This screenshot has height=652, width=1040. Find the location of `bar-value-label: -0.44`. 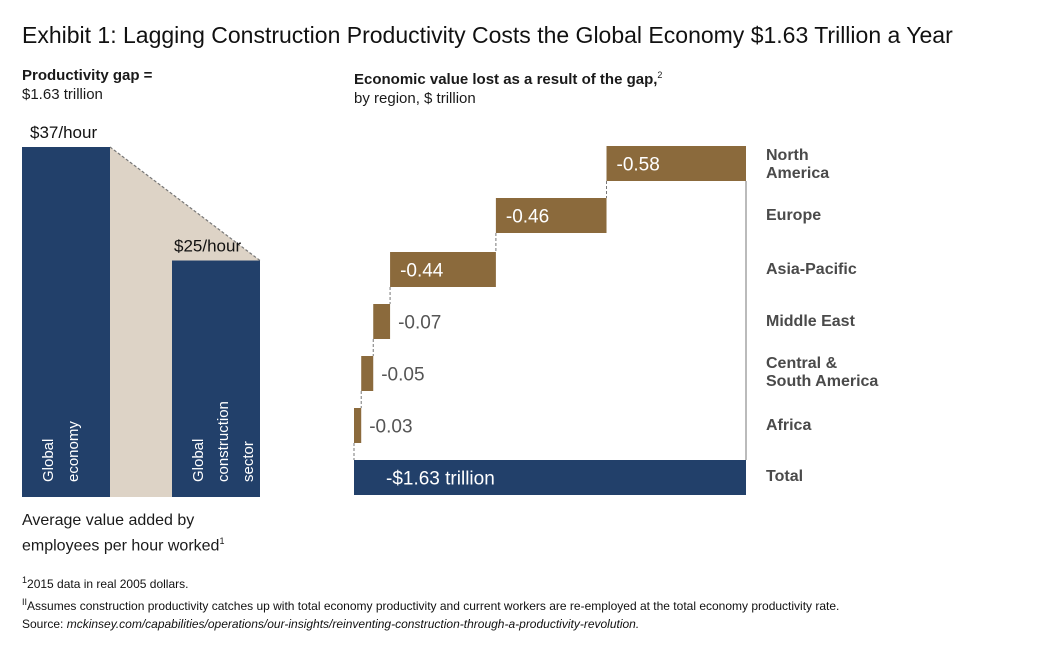

bar-value-label: -0.44 is located at coordinates (422, 271).